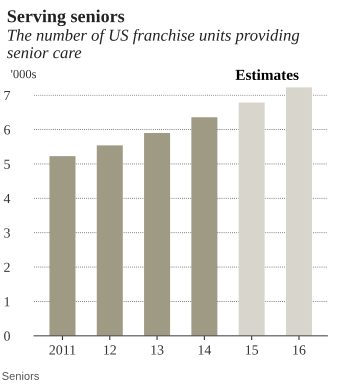 Image resolution: width=341 pixels, height=386 pixels. I want to click on y-tick-label: 7, so click(7, 95).